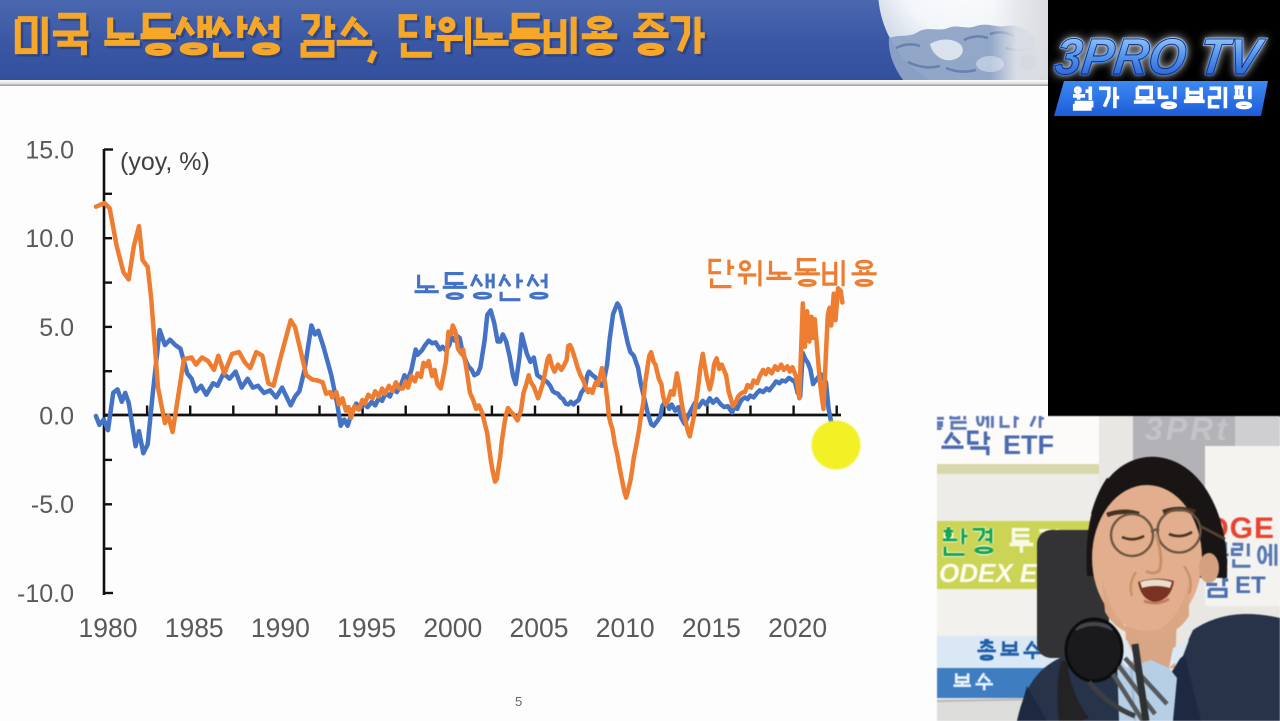 This screenshot has width=1280, height=721. What do you see at coordinates (194, 628) in the screenshot?
I see `svg-text: 1985` at bounding box center [194, 628].